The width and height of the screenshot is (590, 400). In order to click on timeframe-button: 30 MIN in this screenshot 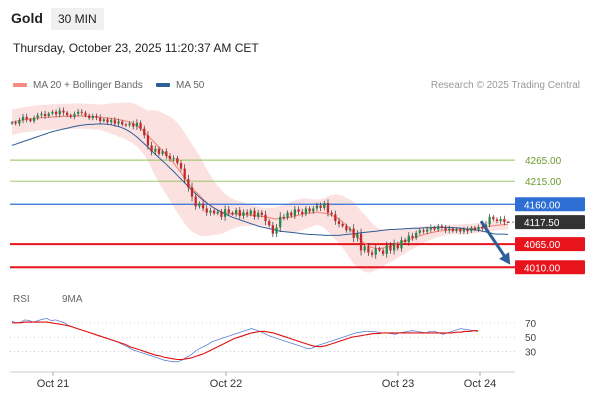, I will do `click(77, 19)`.